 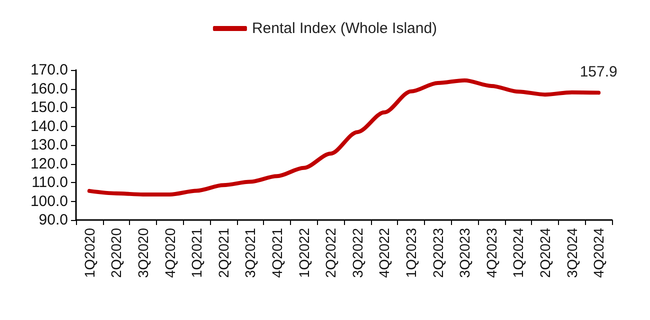 What do you see at coordinates (250, 253) in the screenshot?
I see `x-tick-label: 3Q2021` at bounding box center [250, 253].